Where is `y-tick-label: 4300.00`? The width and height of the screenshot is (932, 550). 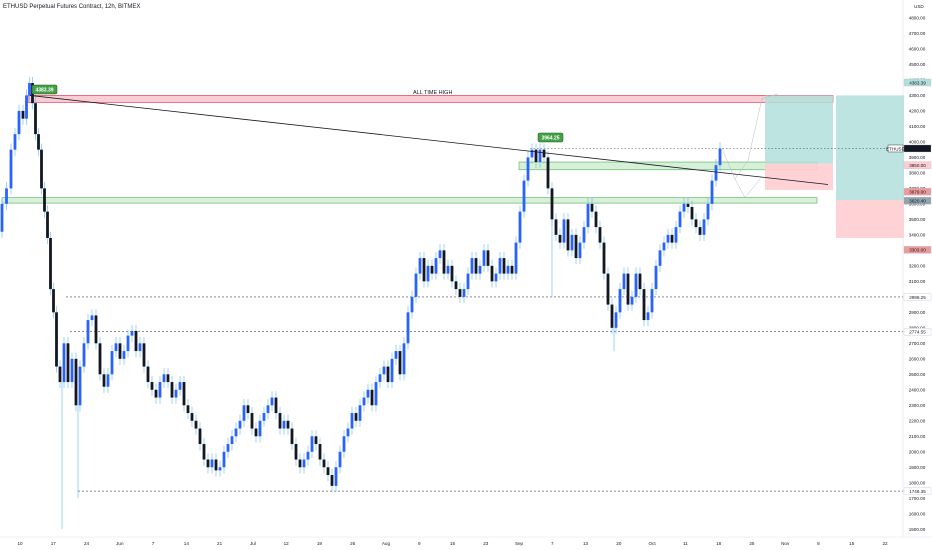 y-tick-label: 4300.00 is located at coordinates (917, 95).